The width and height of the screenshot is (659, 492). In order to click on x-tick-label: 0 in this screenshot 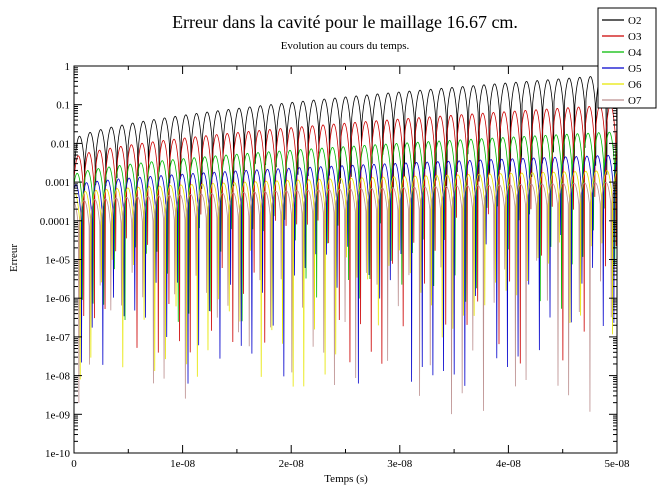, I will do `click(74, 464)`.